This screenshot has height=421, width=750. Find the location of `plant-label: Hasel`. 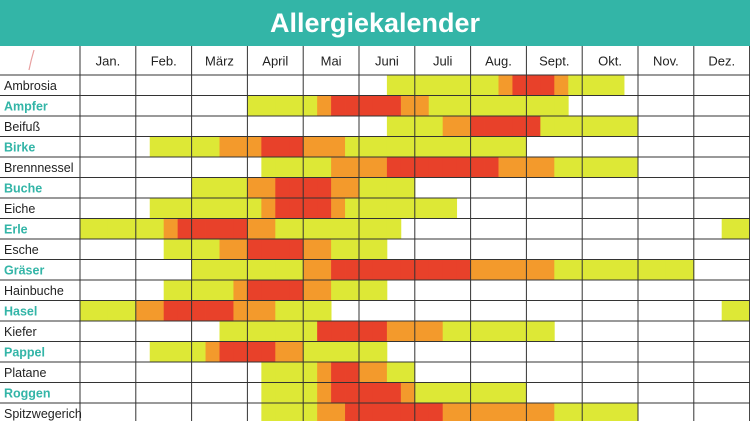

plant-label: Hasel is located at coordinates (20, 311).